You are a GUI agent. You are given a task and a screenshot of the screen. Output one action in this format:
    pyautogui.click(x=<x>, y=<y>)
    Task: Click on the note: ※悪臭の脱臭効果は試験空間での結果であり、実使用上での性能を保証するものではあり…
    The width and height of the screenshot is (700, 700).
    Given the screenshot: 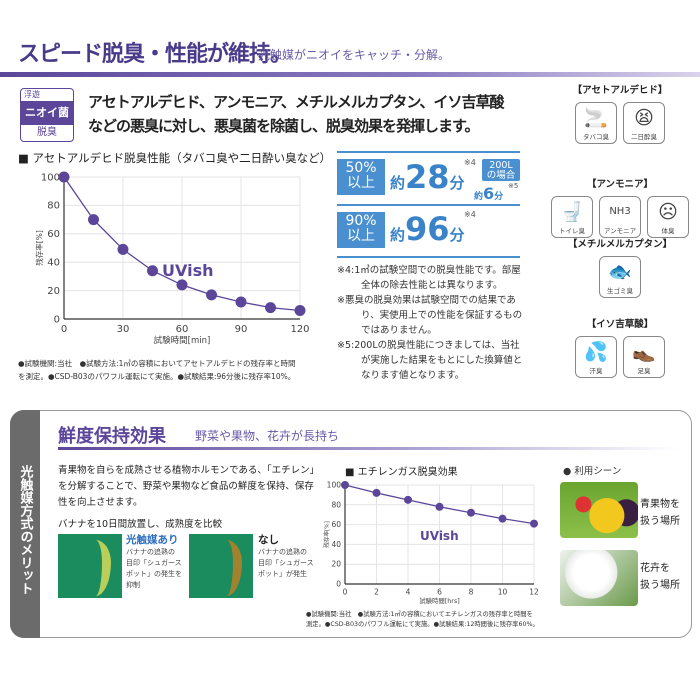 What is the action you would take?
    pyautogui.click(x=430, y=315)
    